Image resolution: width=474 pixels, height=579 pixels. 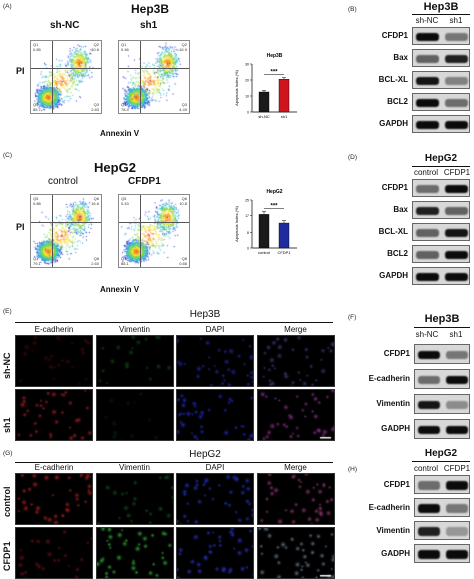 I want to click on flowC2-q3-label: Q8, so click(x=184, y=258).